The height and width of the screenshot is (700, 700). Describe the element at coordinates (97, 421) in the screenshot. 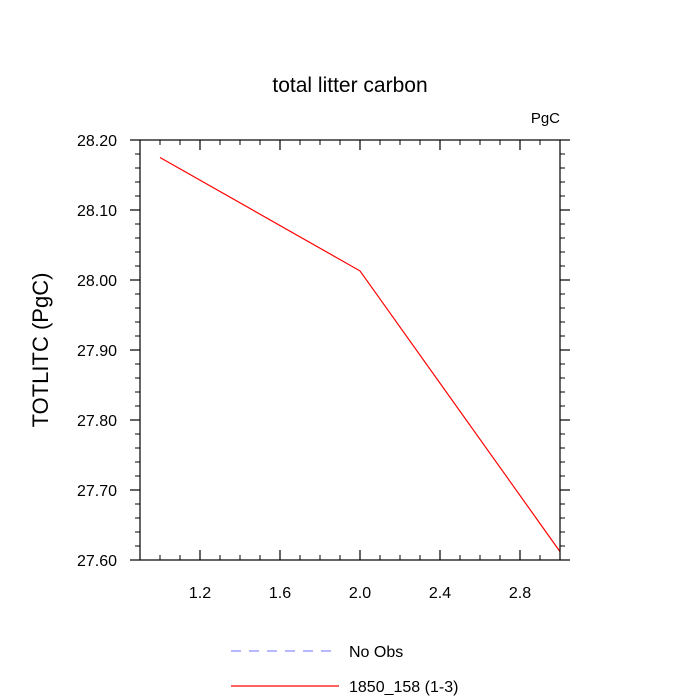

I see `y-tick-label: 27.80` at that location.